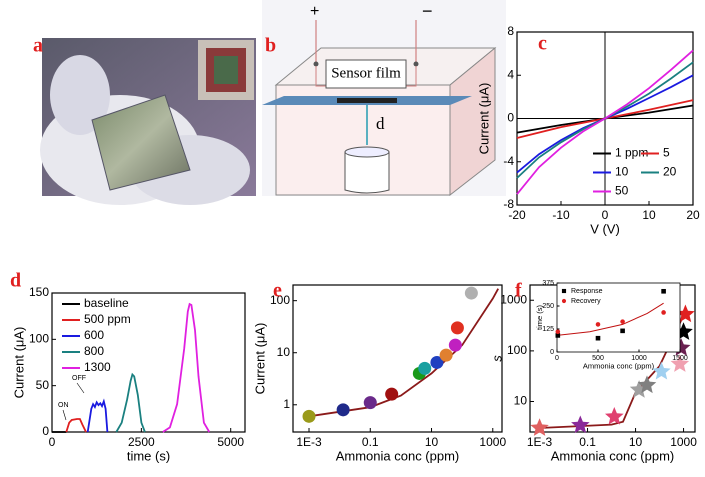  Describe the element at coordinates (605, 229) in the screenshot. I see `x-axis-label: V (V)` at that location.